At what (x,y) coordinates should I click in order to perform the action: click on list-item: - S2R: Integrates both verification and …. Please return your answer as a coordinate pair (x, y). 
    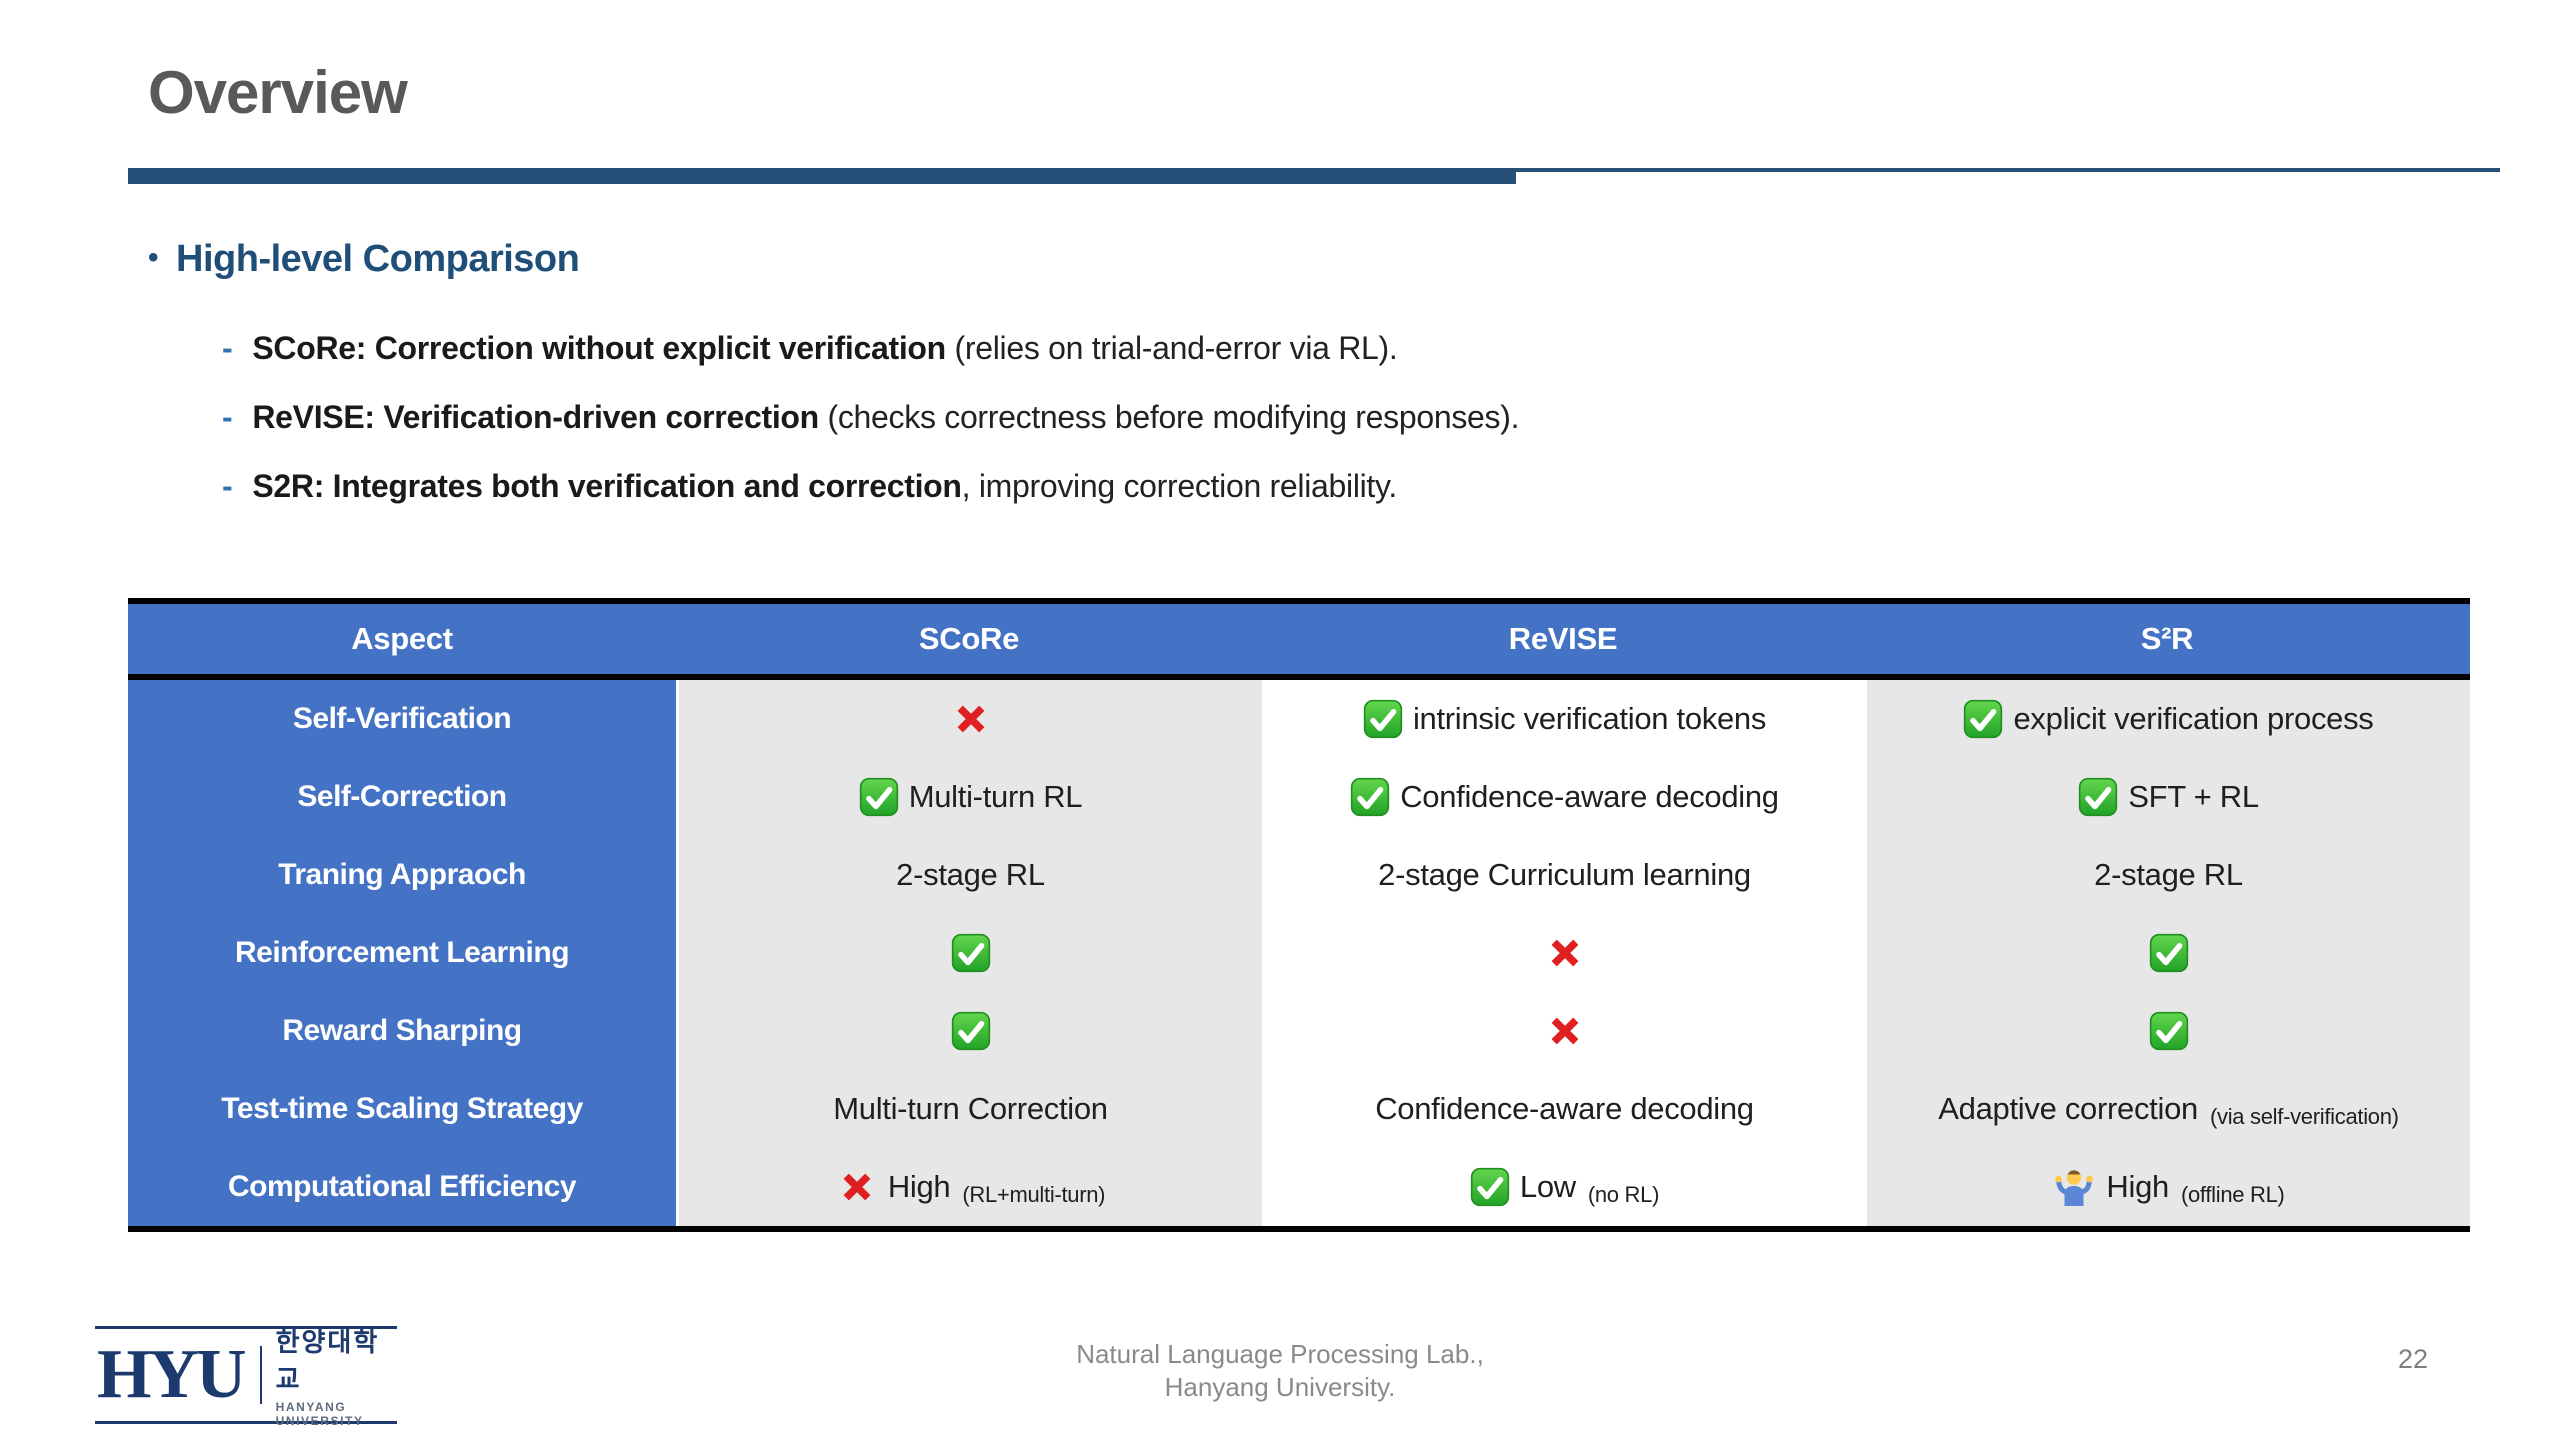
    Looking at the image, I should click on (1272, 486).